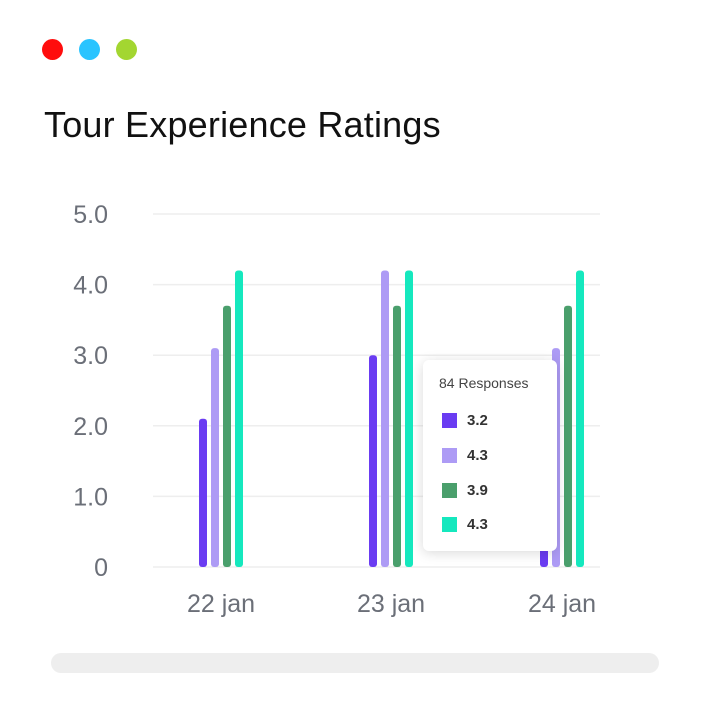  What do you see at coordinates (90, 356) in the screenshot?
I see `y-tick-label: 3.0` at bounding box center [90, 356].